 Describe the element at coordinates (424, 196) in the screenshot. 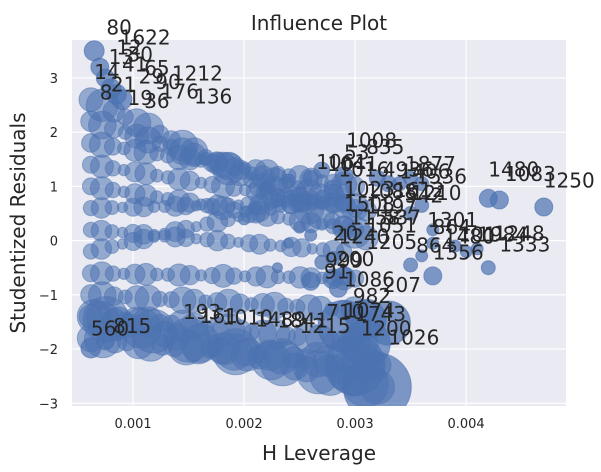

I see `point-label: 542` at that location.